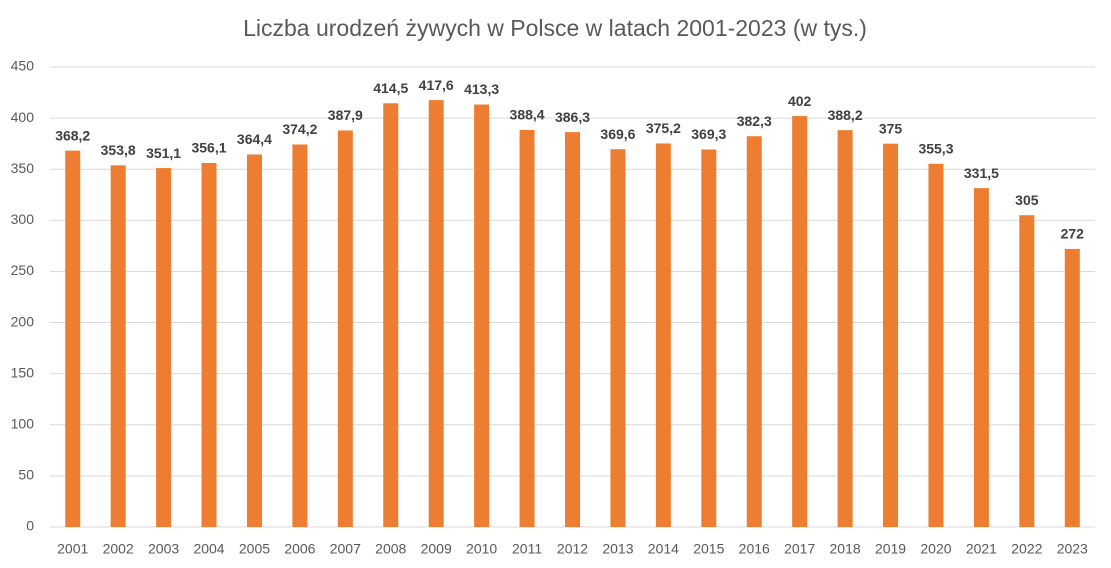 This screenshot has width=1111, height=568. I want to click on y-tick-label: 100, so click(23, 423).